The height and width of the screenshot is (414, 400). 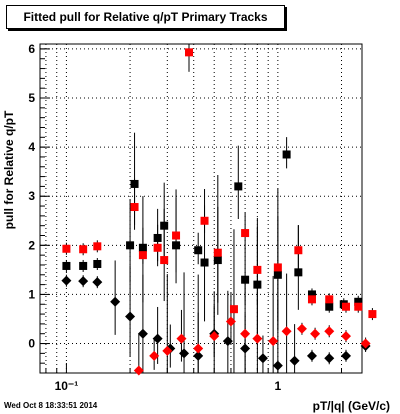 What do you see at coordinates (67, 386) in the screenshot?
I see `x-tick-label: 10⁻¹` at bounding box center [67, 386].